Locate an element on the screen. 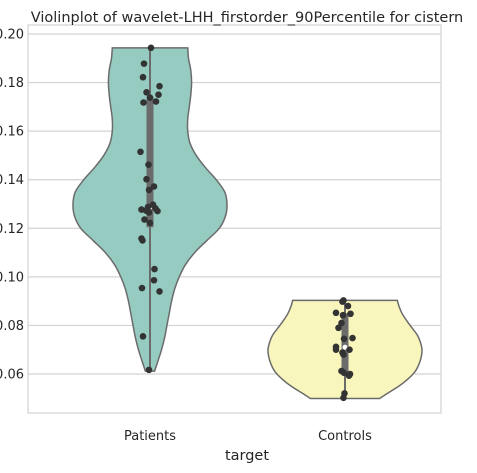 This screenshot has width=477, height=473. x-axis-label: target is located at coordinates (247, 456).